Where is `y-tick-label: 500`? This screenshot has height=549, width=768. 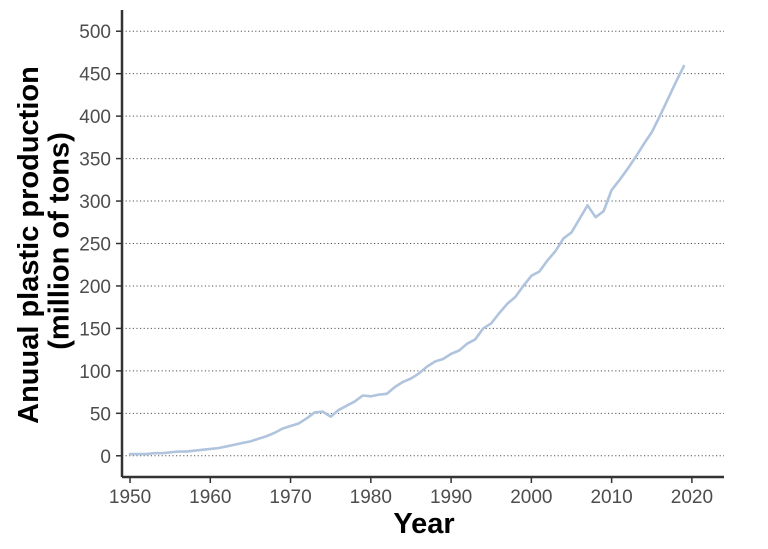
y-tick-label: 500 is located at coordinates (95, 32).